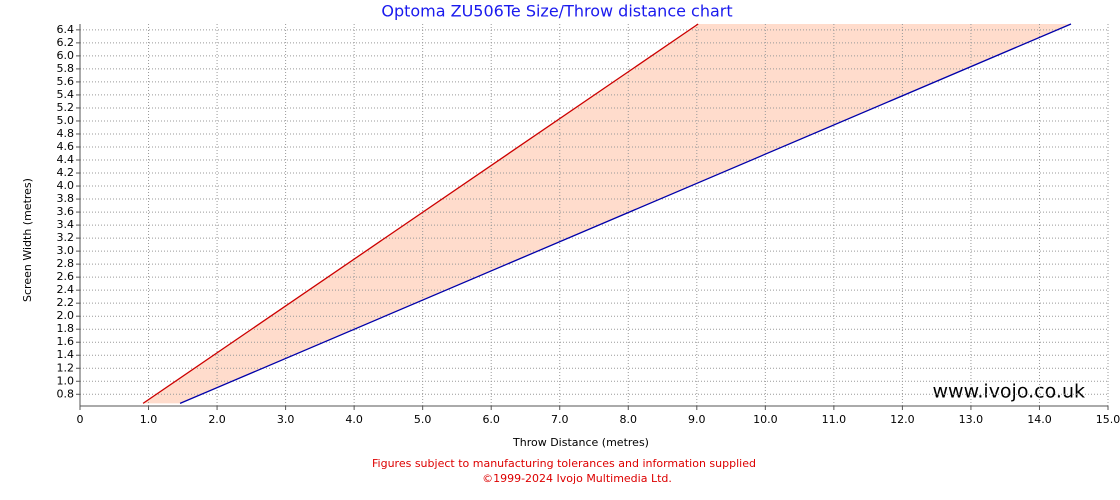 The width and height of the screenshot is (1120, 500). What do you see at coordinates (491, 419) in the screenshot?
I see `x-tick-label: 6.0` at bounding box center [491, 419].